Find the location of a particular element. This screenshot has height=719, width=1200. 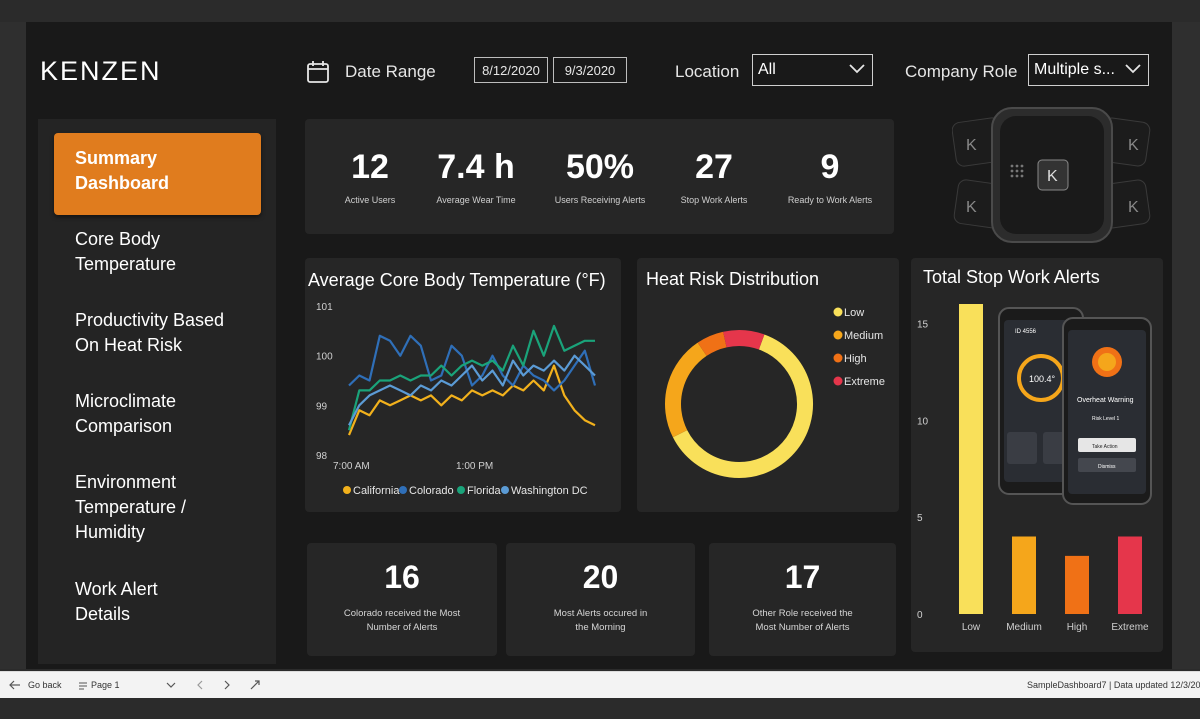

y-tick-label: 101 is located at coordinates (324, 307).